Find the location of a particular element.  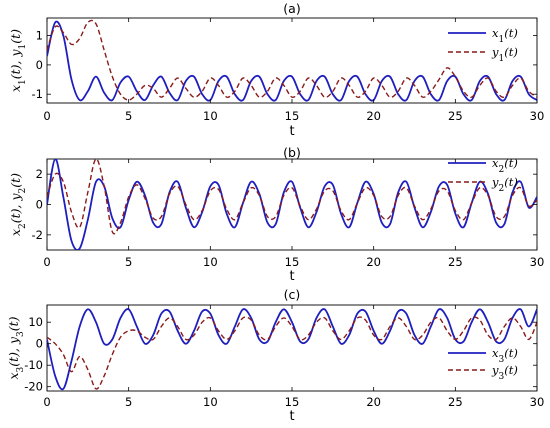

y-axis-label-2: x2(t), y2(t) is located at coordinates (18, 204).